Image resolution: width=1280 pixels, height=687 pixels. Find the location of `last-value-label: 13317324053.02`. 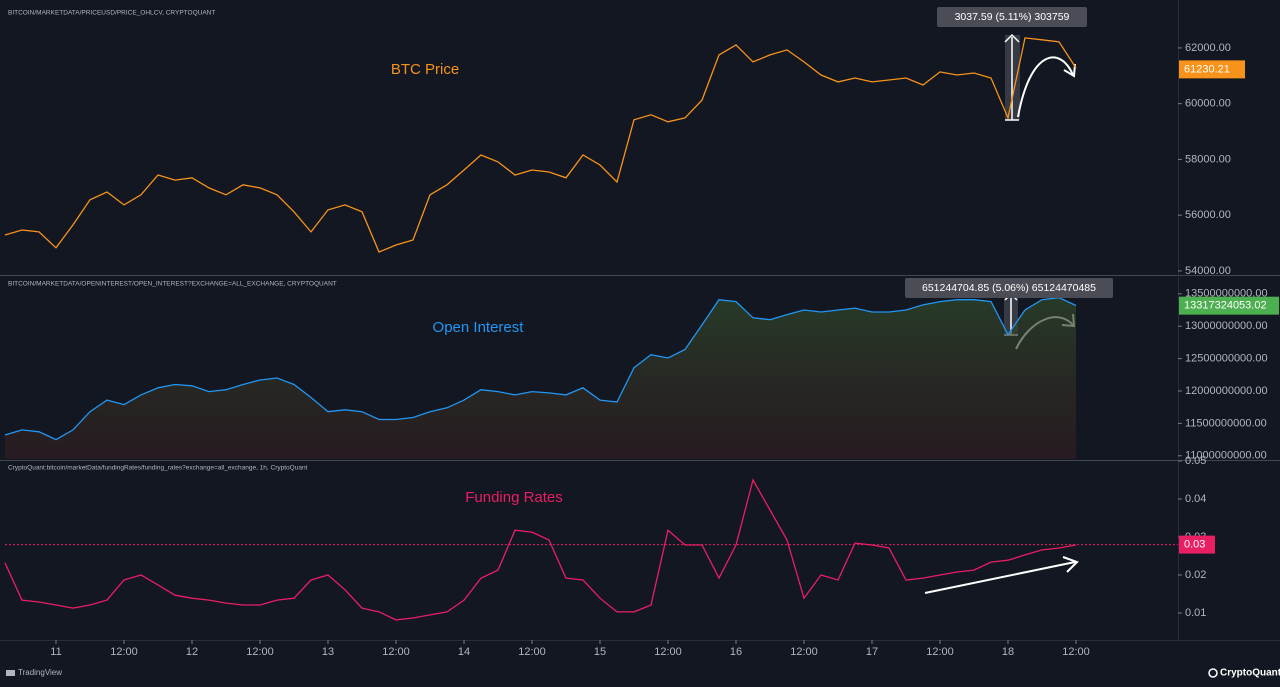

last-value-label: 13317324053.02 is located at coordinates (1225, 306).